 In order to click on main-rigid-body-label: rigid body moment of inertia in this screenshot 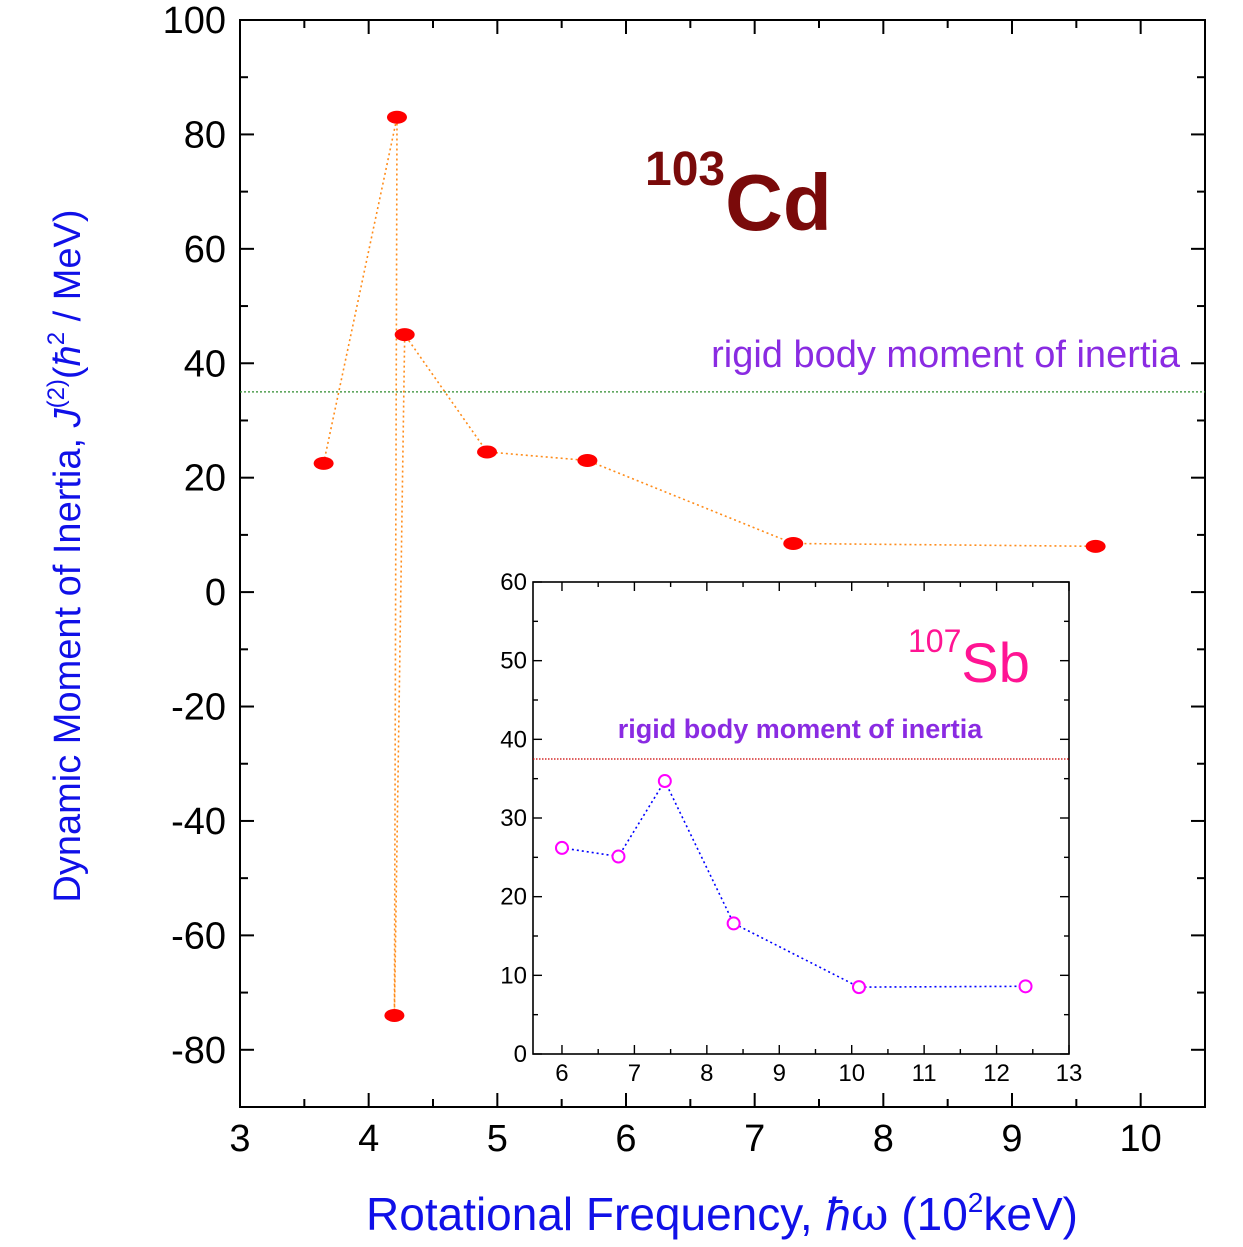, I will do `click(946, 355)`.